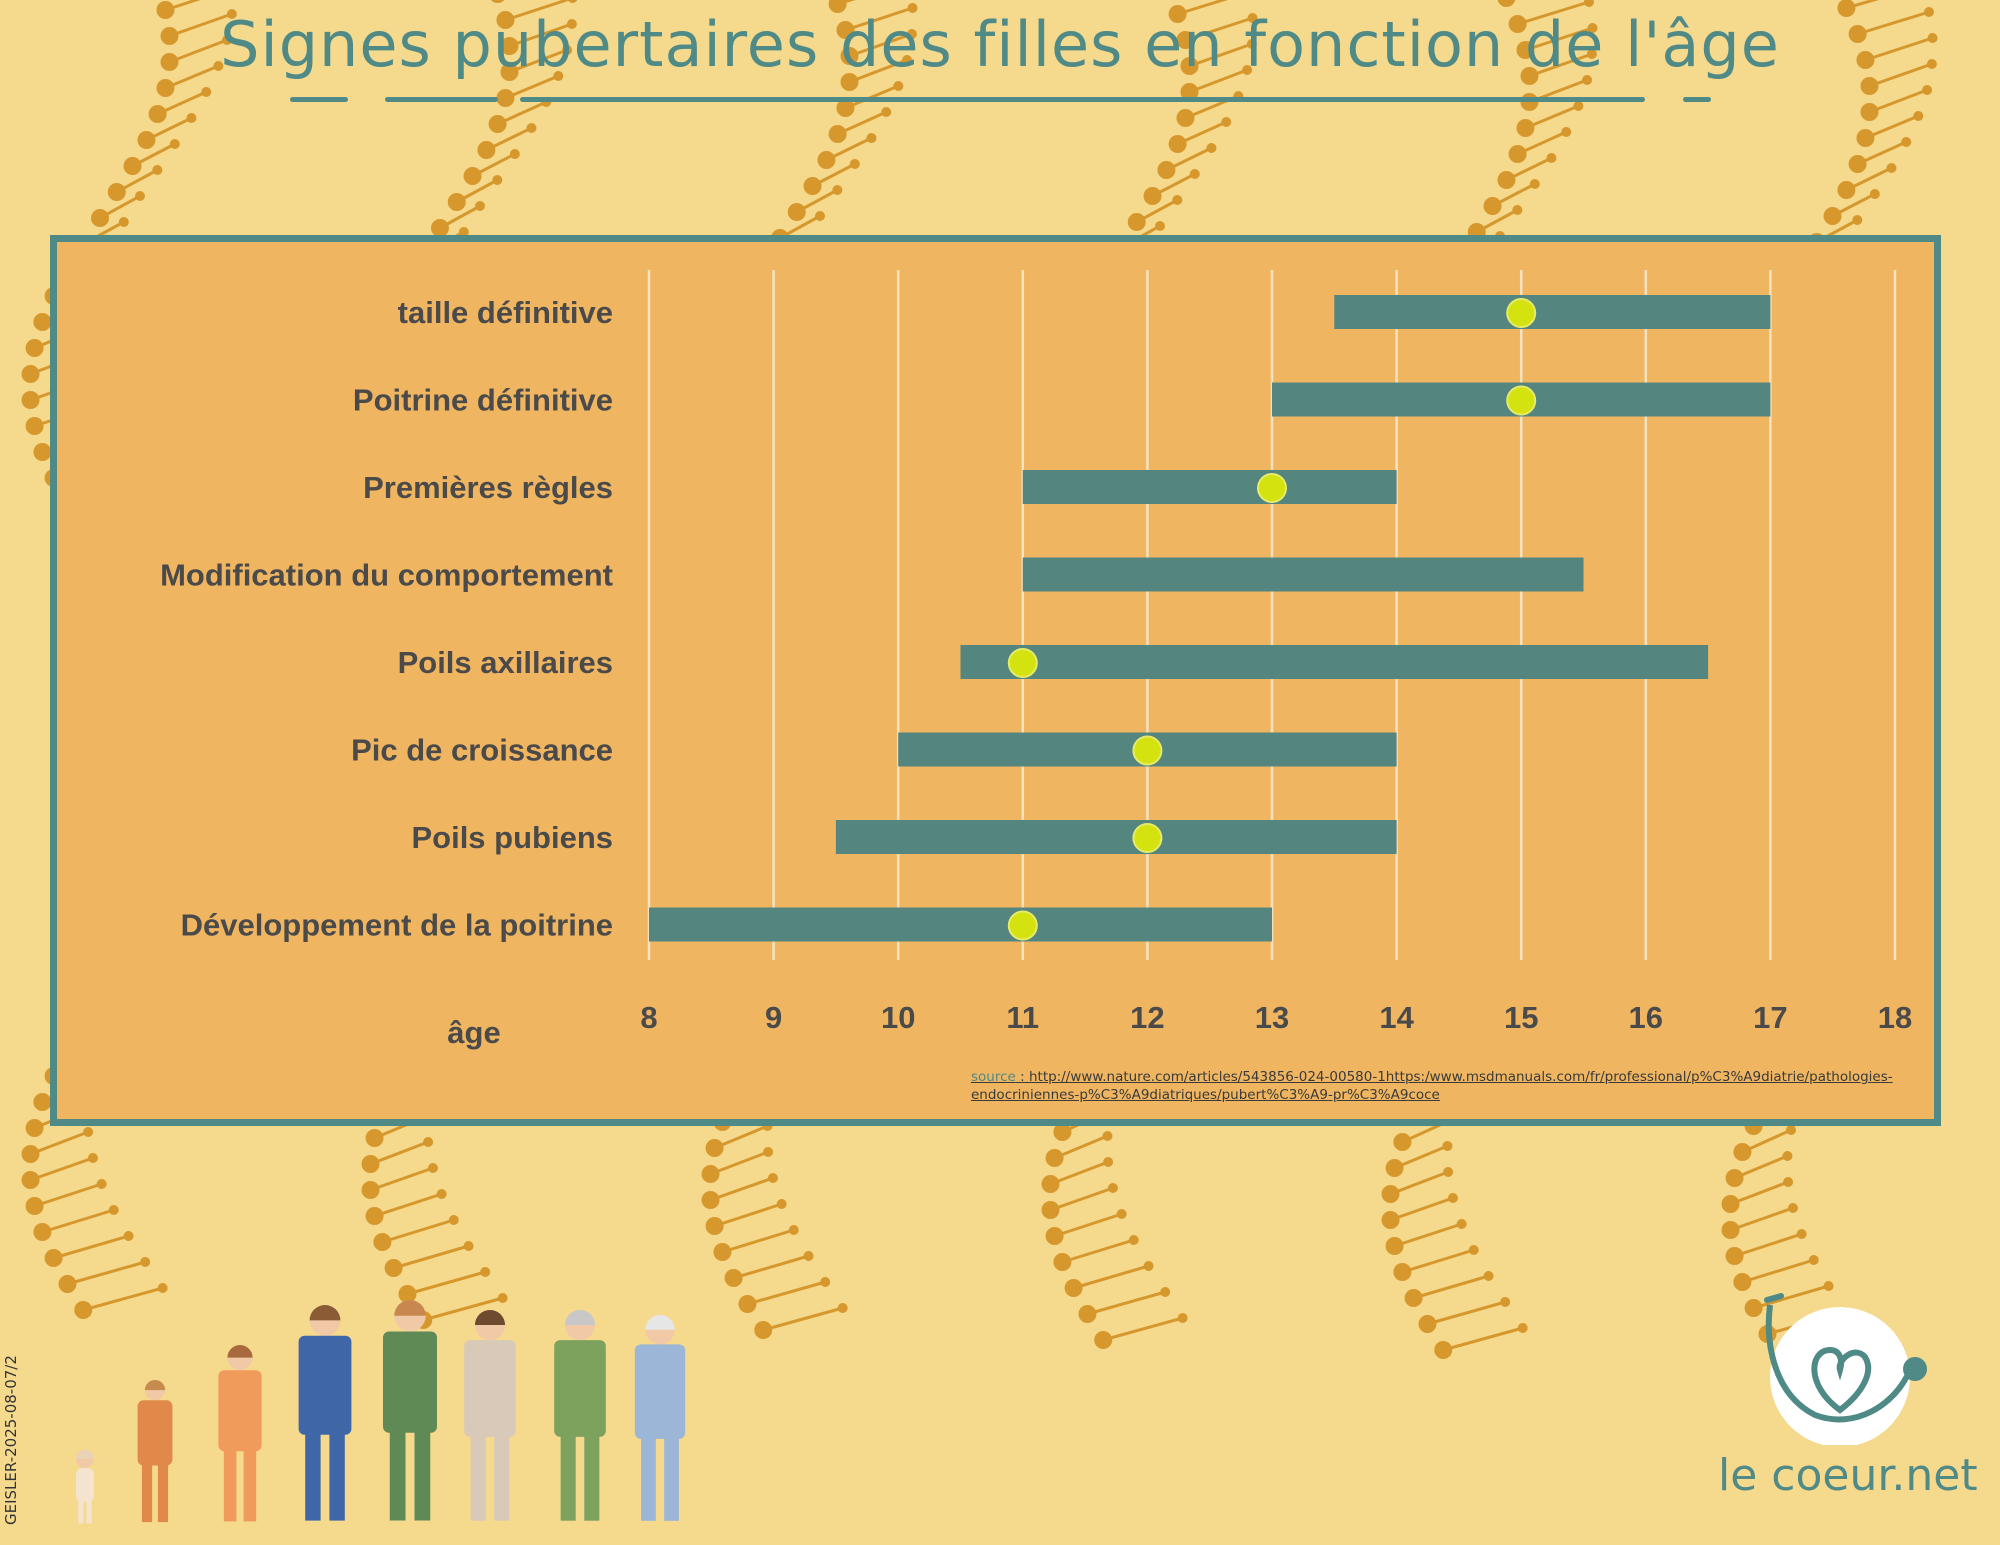  I want to click on x-tick-label: 17, so click(1770, 1017).